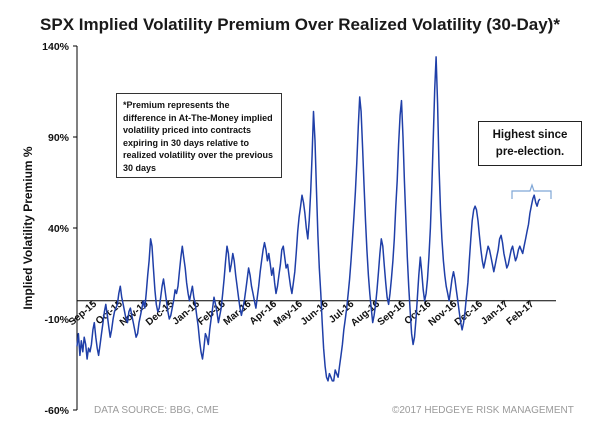 This screenshot has height=425, width=600. Describe the element at coordinates (238, 312) in the screenshot. I see `x-tick-label: Mar-16` at that location.